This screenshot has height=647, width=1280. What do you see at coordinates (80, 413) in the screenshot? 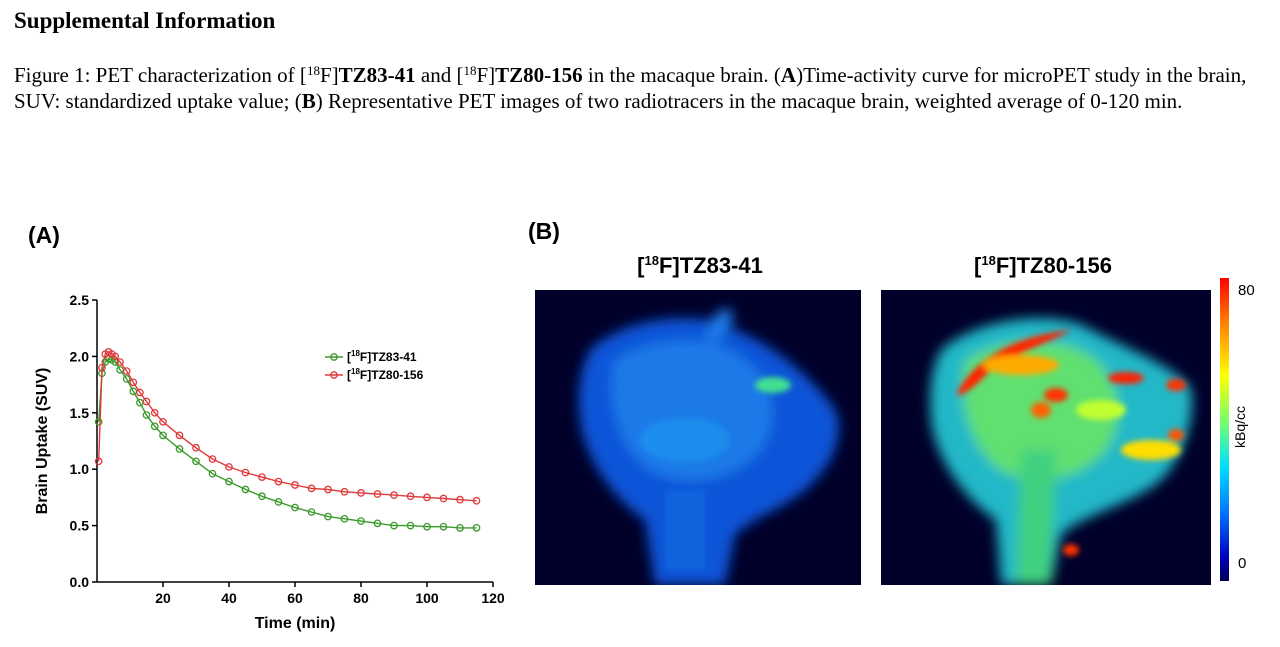
I see `y-tick-label: 1.5` at bounding box center [80, 413].